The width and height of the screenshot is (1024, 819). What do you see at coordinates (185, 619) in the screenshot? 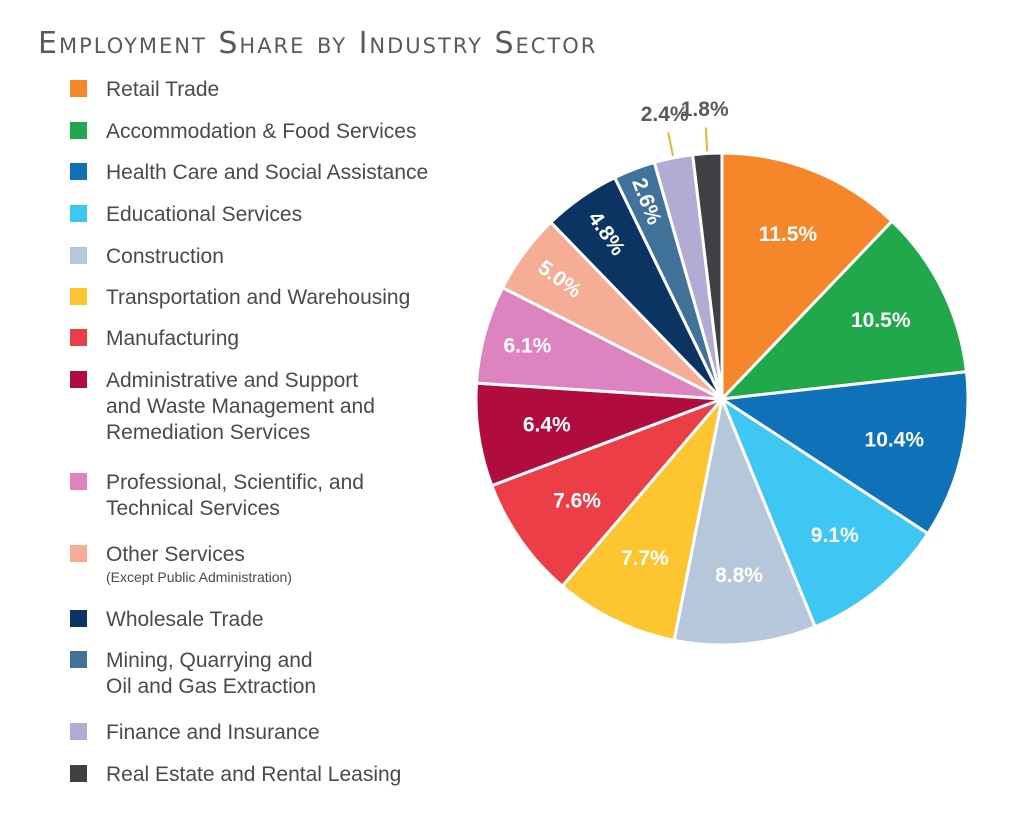
I see `legend-label: Wholesale Trade` at bounding box center [185, 619].